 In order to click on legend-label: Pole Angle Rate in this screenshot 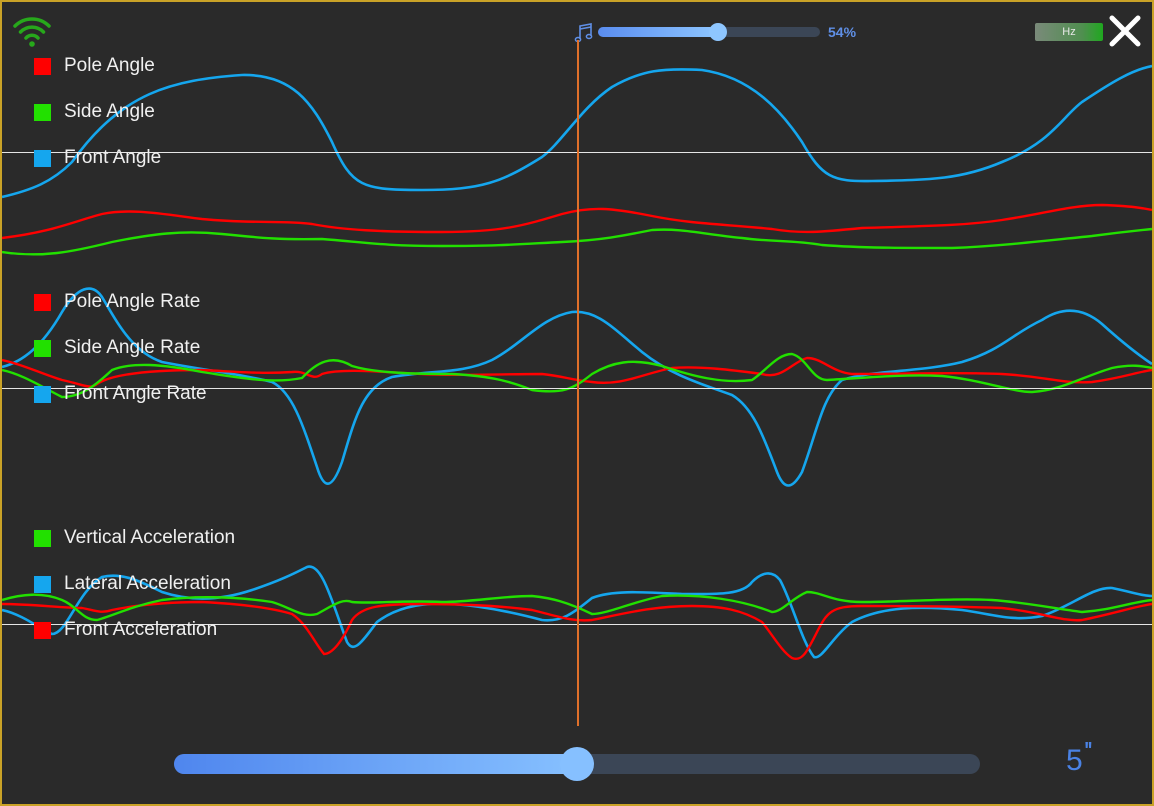, I will do `click(132, 301)`.